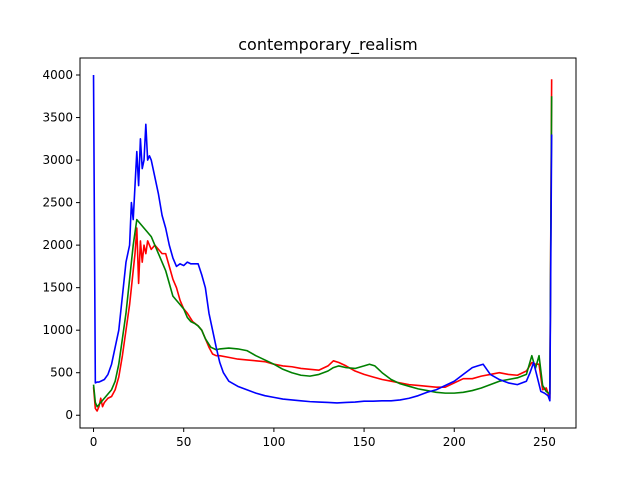 This screenshot has height=485, width=640. I want to click on y-tick-label: 500, so click(61, 373).